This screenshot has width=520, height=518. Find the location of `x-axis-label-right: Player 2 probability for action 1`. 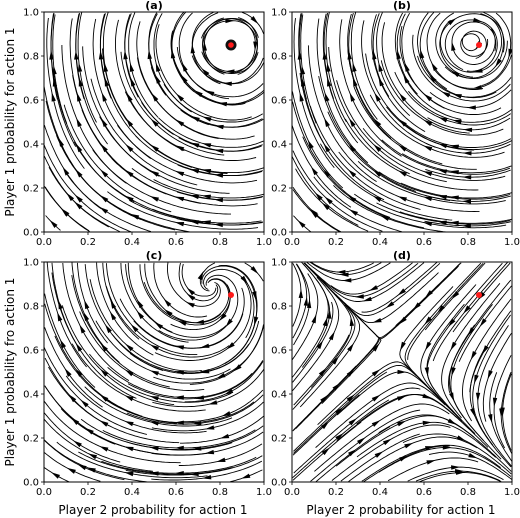

x-axis-label-right: Player 2 probability for action 1 is located at coordinates (400, 510).